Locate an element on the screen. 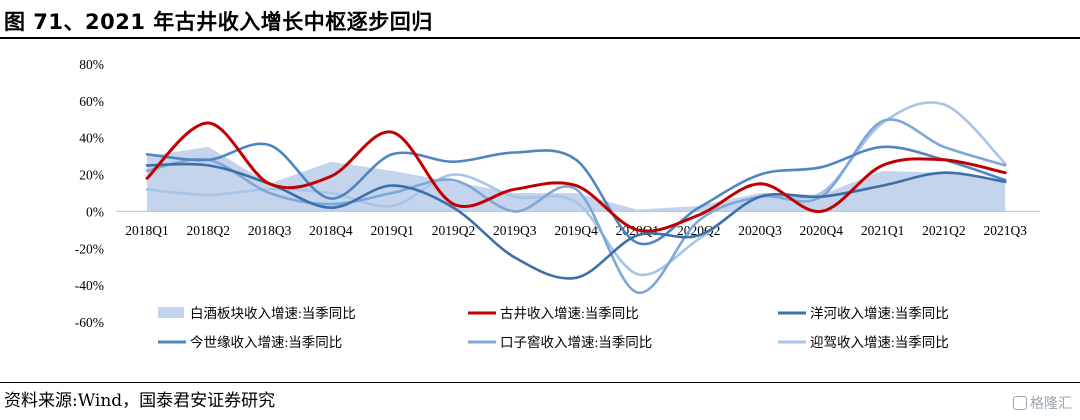 The image size is (1080, 420). x-tick-label: 2019Q3 is located at coordinates (515, 230).